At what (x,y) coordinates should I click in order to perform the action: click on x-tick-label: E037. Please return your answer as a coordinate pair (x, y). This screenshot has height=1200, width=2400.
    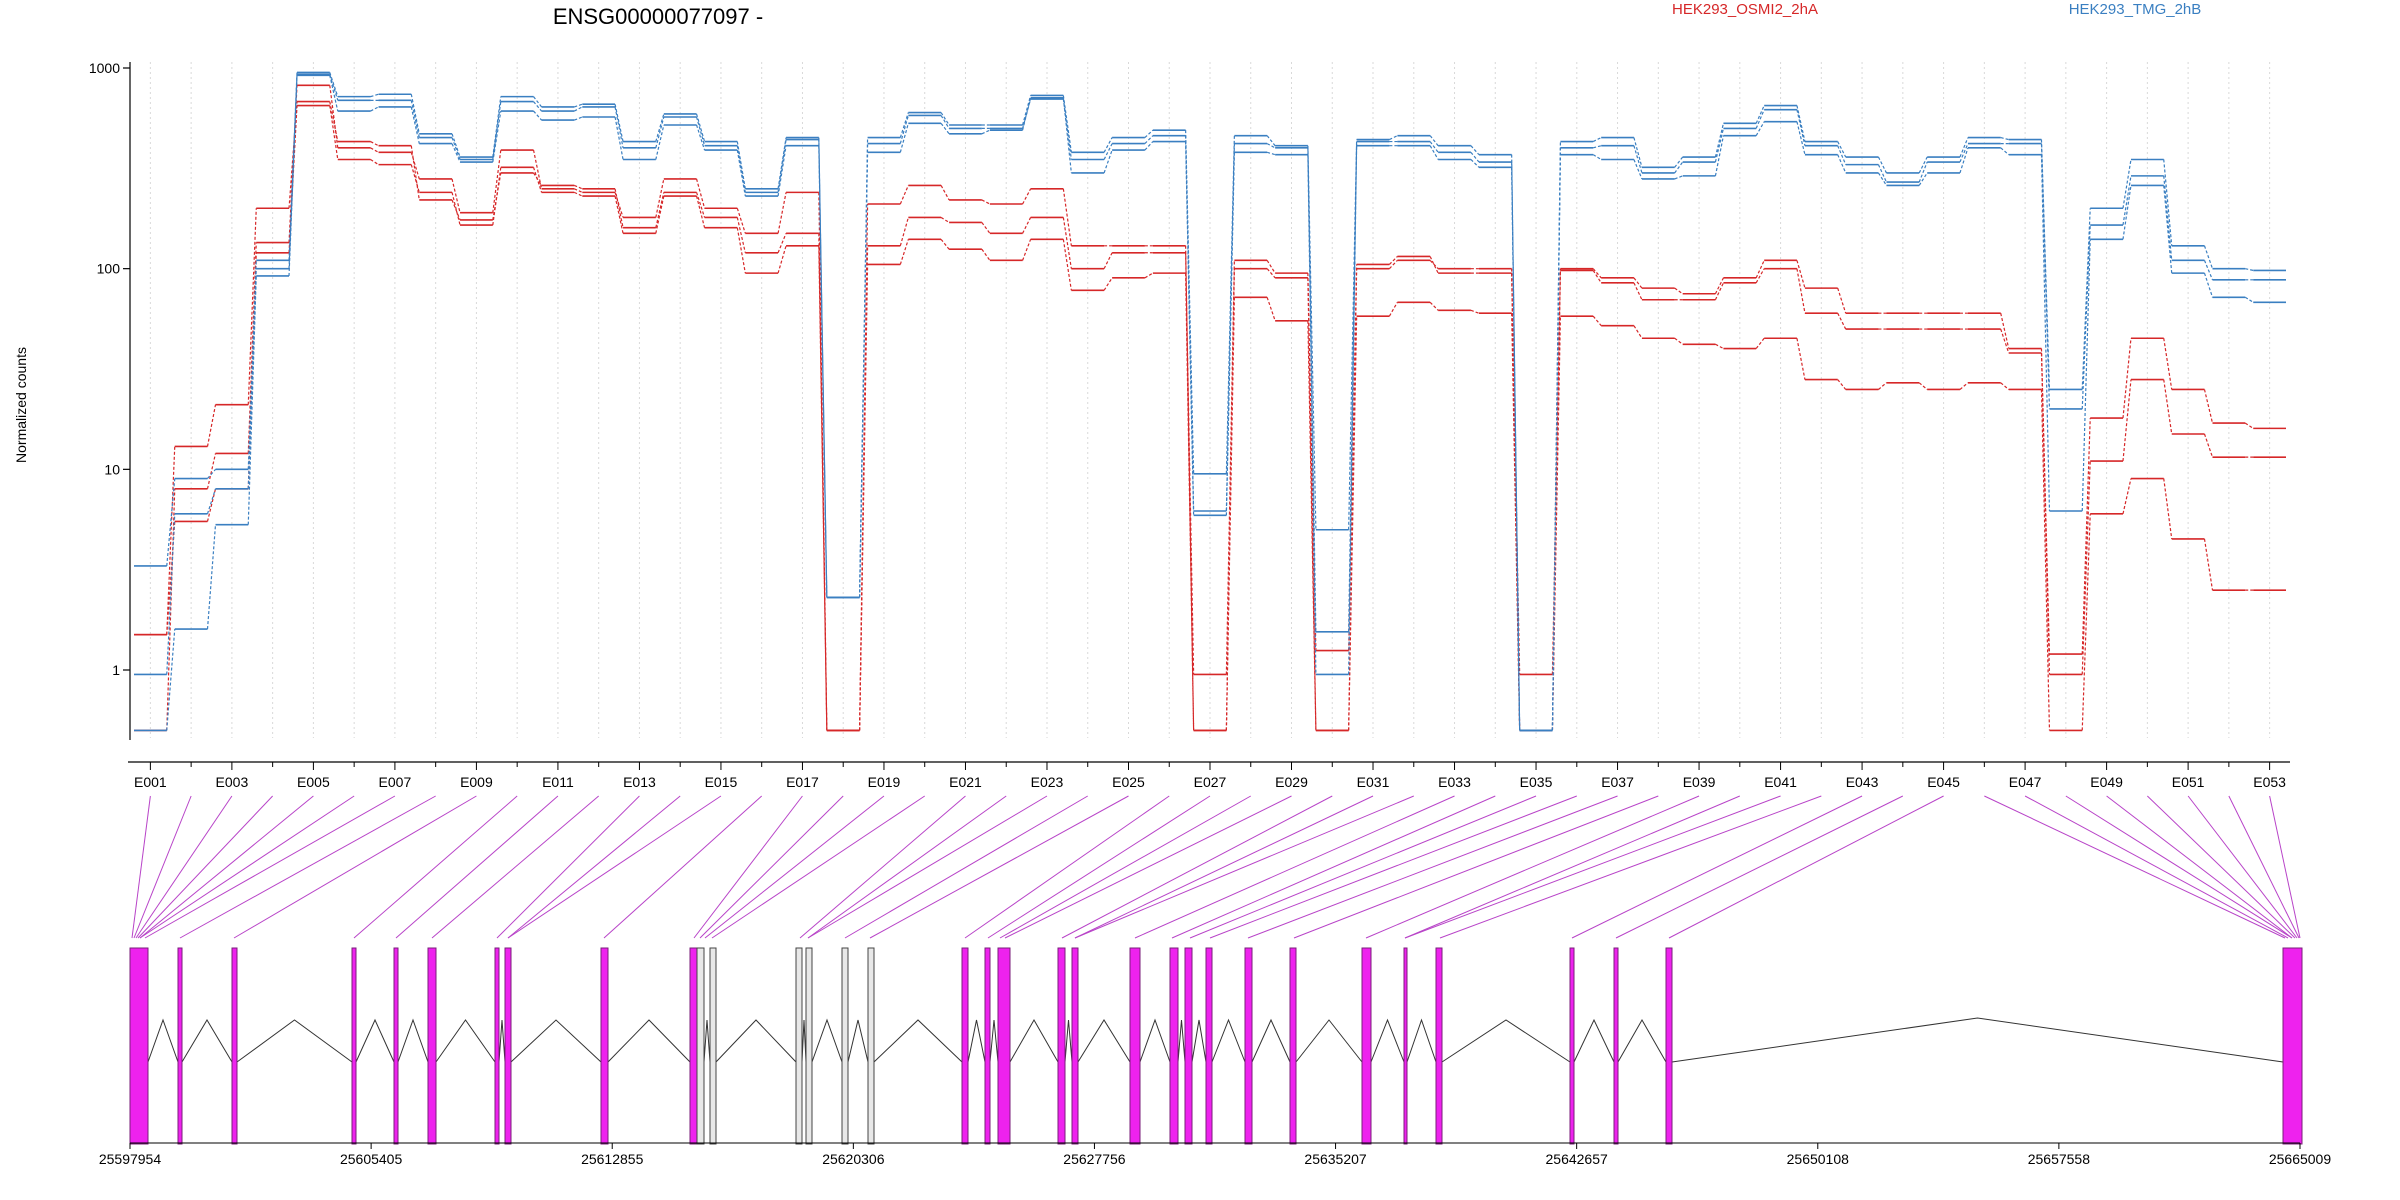
    Looking at the image, I should click on (1617, 782).